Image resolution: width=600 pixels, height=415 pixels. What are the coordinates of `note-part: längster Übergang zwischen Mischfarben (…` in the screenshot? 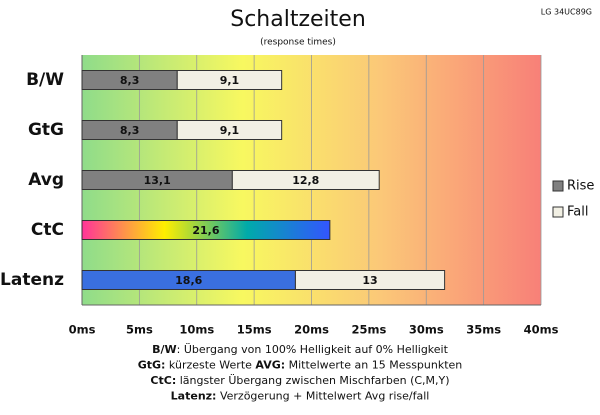 It's located at (312, 380).